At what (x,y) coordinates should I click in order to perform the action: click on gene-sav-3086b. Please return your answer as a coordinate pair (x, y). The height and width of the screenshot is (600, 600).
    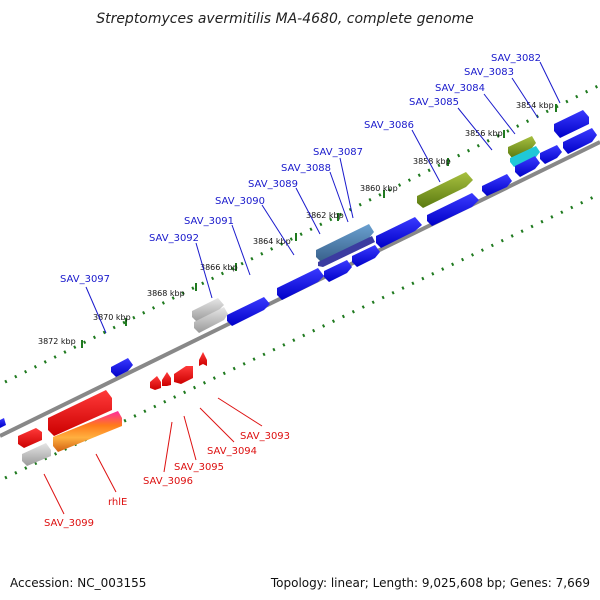
    Looking at the image, I should click on (445, 190).